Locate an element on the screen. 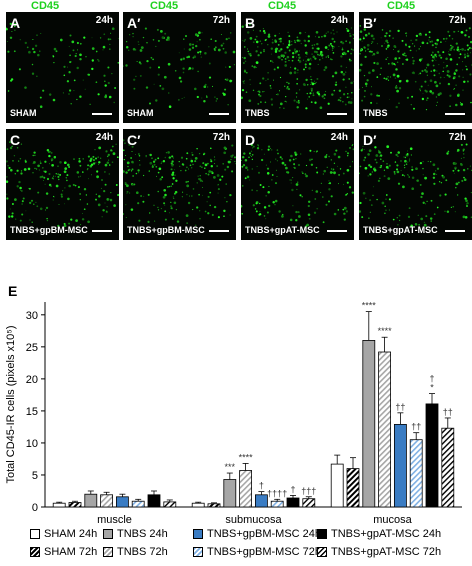  legend-item: TNBS+gpAT-MSC 72h is located at coordinates (379, 552).